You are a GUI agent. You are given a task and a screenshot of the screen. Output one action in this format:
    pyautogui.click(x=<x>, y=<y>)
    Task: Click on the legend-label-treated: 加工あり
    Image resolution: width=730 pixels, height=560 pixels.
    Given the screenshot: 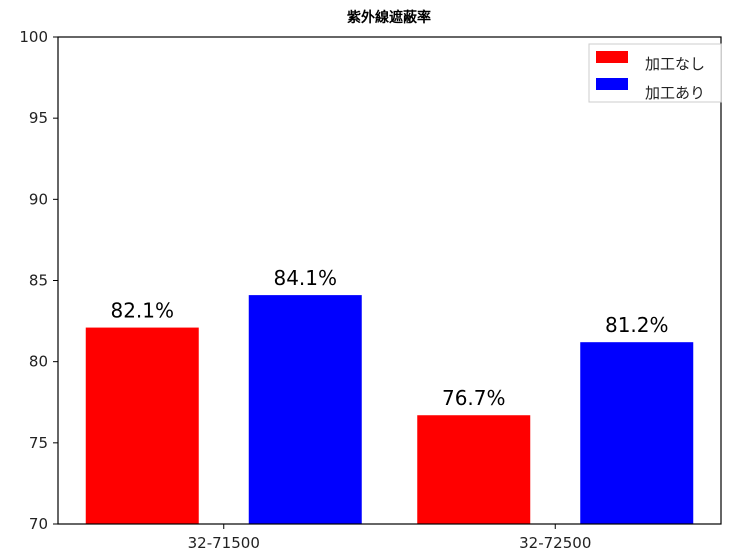 What is the action you would take?
    pyautogui.click(x=675, y=93)
    